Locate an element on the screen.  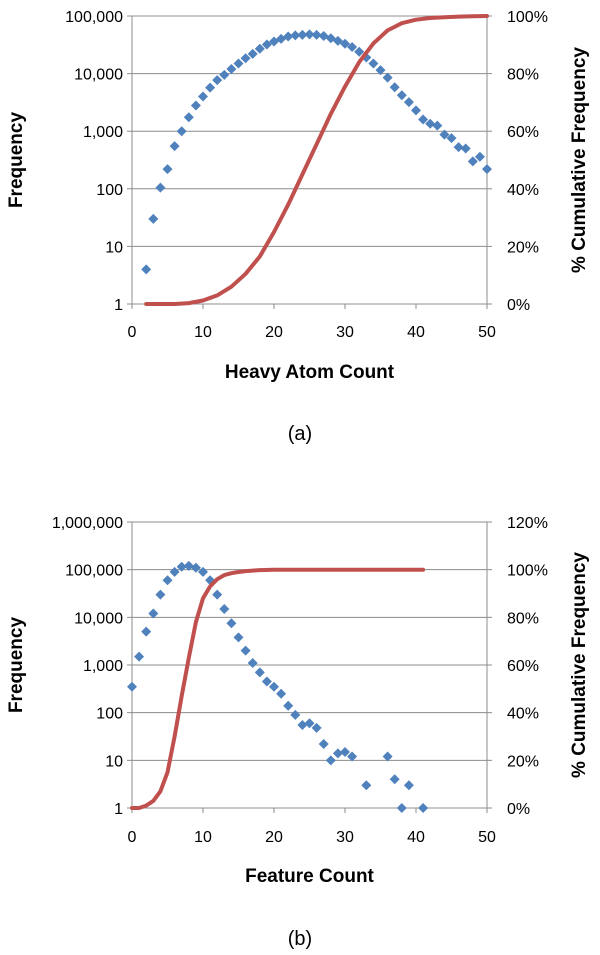
y-tick-label: 10 is located at coordinates (114, 761).